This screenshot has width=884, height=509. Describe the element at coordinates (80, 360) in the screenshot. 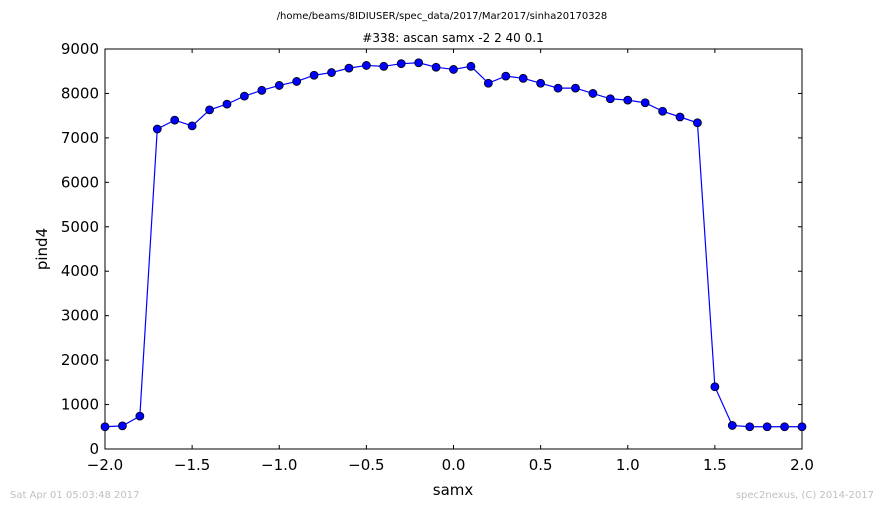

I see `y-tick-label: 2000` at that location.